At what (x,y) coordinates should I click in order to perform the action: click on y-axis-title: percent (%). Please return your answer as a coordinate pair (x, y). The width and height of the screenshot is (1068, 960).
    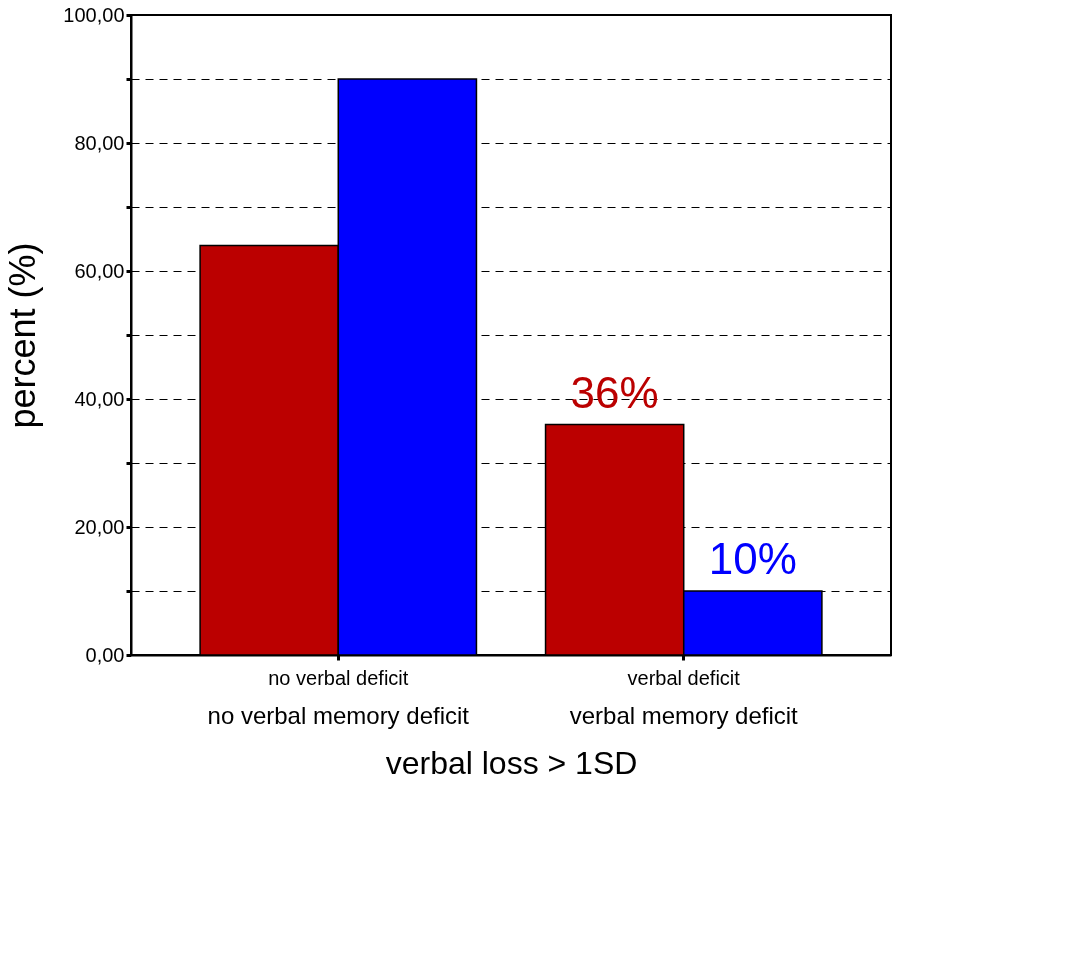
    Looking at the image, I should click on (23, 335).